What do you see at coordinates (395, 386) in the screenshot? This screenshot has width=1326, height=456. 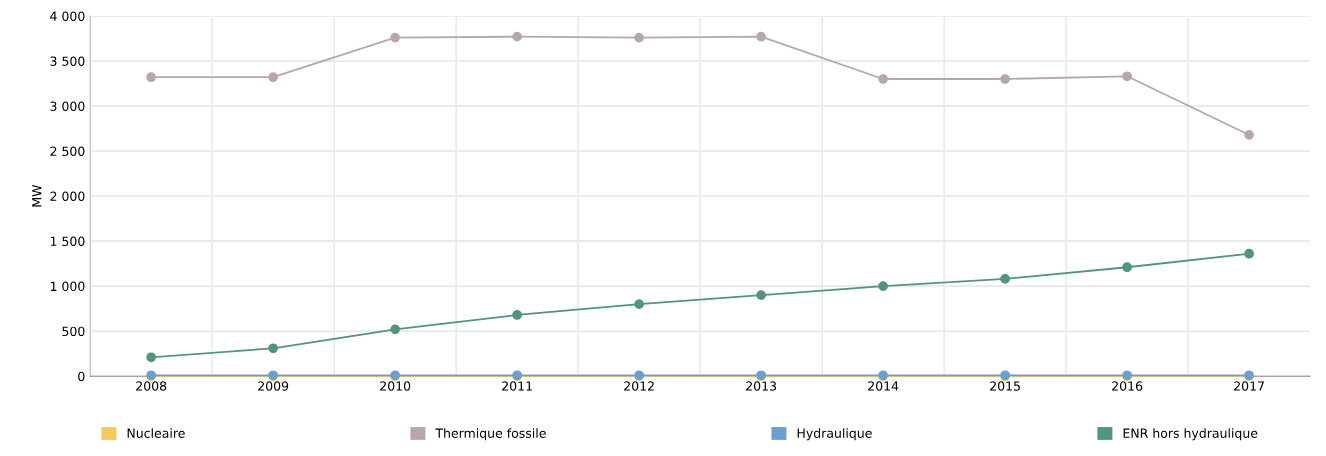 I see `x-tick-label: 2010` at bounding box center [395, 386].